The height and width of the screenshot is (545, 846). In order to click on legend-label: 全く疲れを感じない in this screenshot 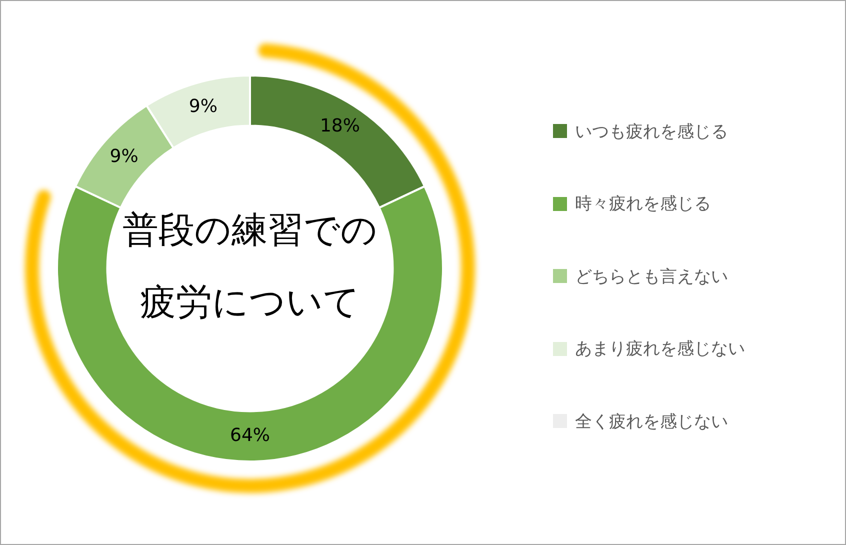, I will do `click(651, 421)`.